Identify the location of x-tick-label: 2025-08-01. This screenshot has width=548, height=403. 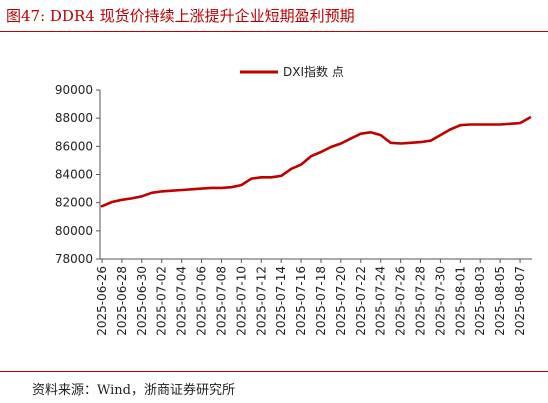
(460, 301).